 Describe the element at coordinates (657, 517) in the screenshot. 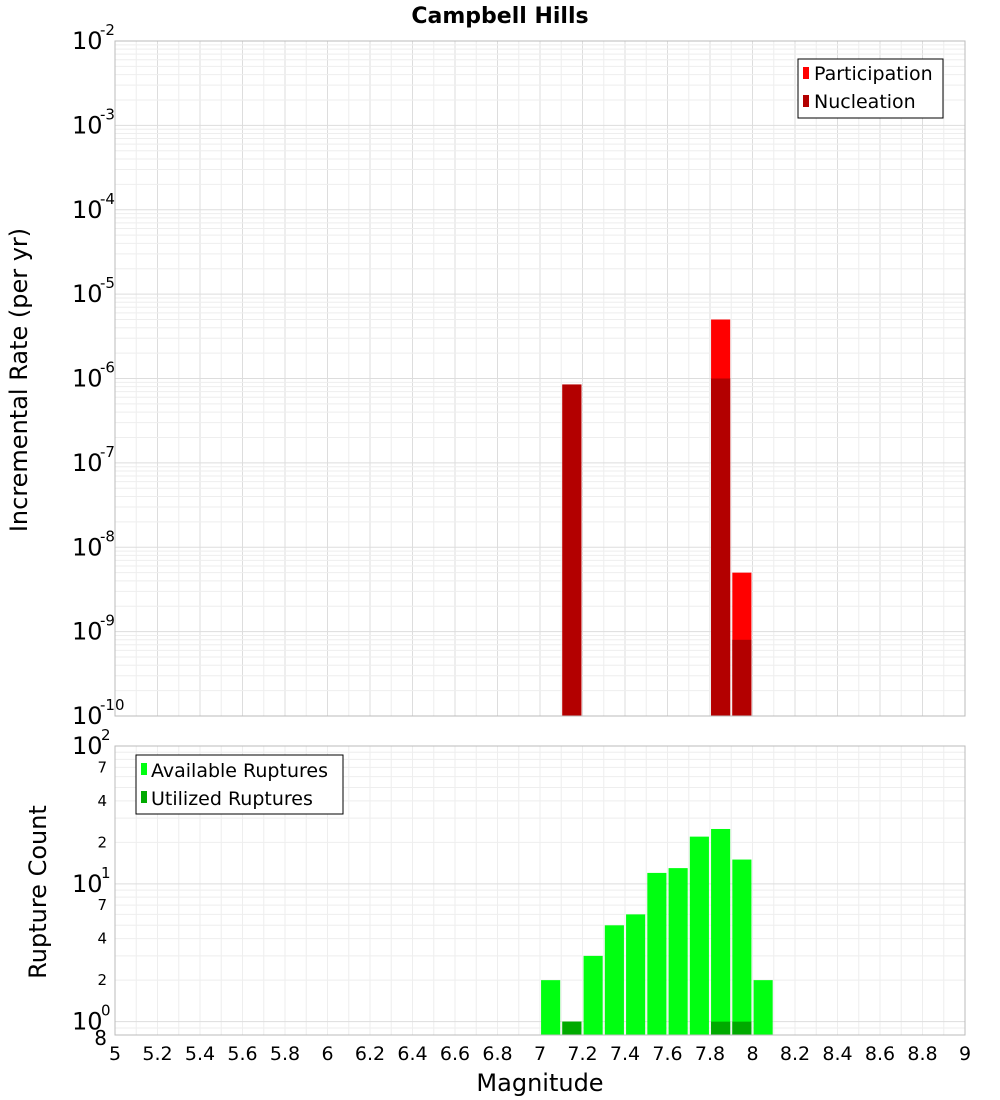

I see `top-plot-bars` at that location.